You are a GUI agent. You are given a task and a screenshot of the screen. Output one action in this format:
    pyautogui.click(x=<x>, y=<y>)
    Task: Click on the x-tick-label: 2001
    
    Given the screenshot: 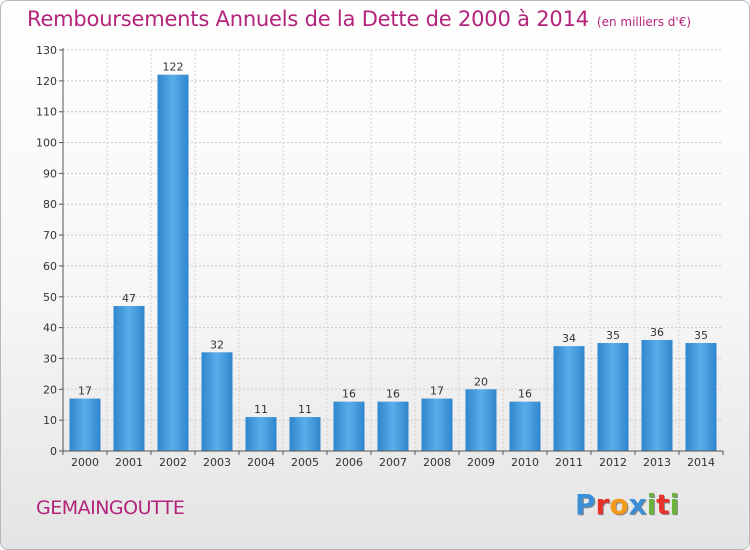 What is the action you would take?
    pyautogui.click(x=129, y=462)
    